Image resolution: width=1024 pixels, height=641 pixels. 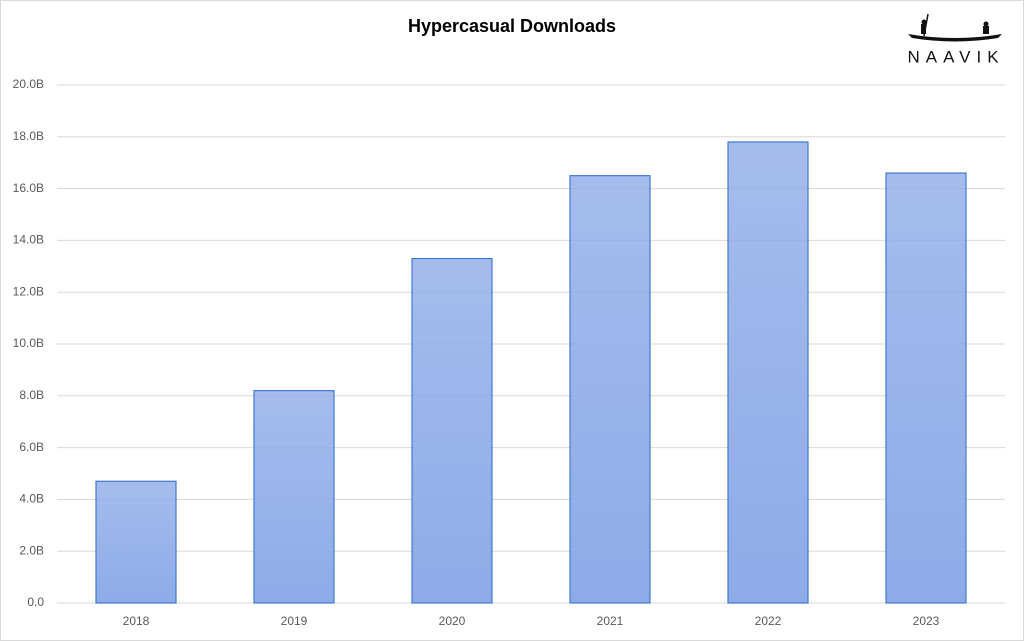 What do you see at coordinates (28, 188) in the screenshot?
I see `y-tick-label: 16.0B` at bounding box center [28, 188].